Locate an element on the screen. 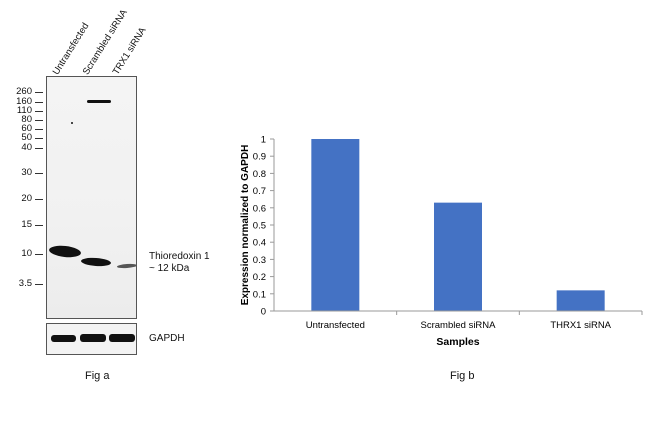 This screenshot has height=428, width=650. y-tick-label: 0.6 is located at coordinates (259, 208).